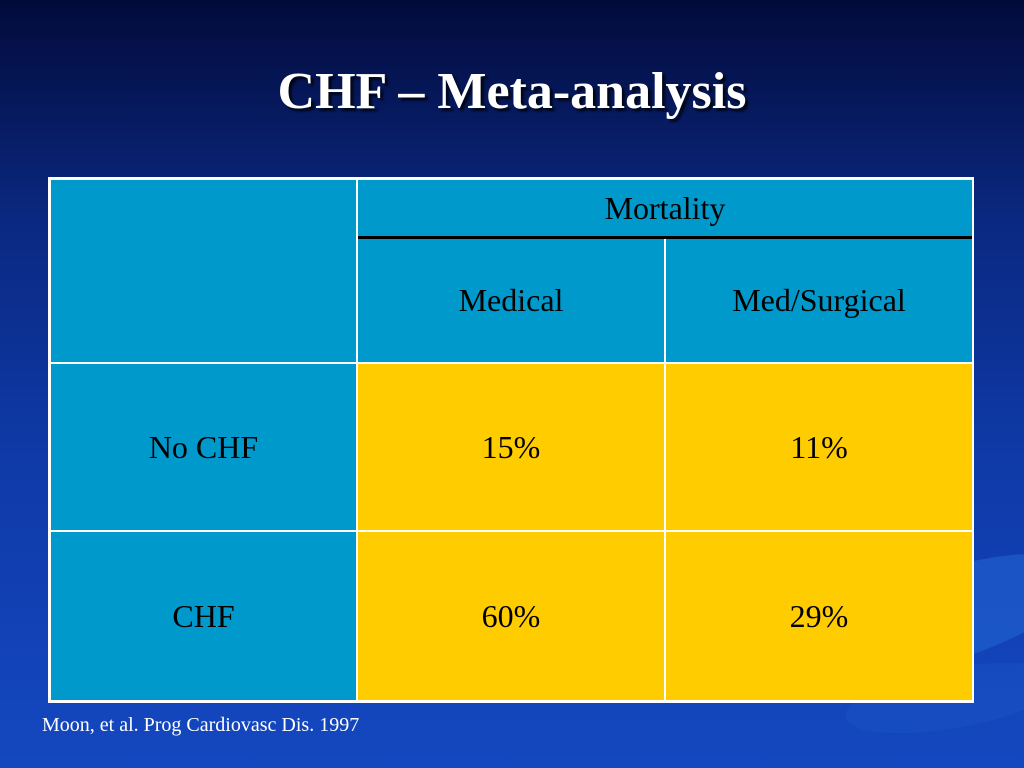 Image resolution: width=1024 pixels, height=768 pixels. I want to click on row-header-label: CHF, so click(203, 615).